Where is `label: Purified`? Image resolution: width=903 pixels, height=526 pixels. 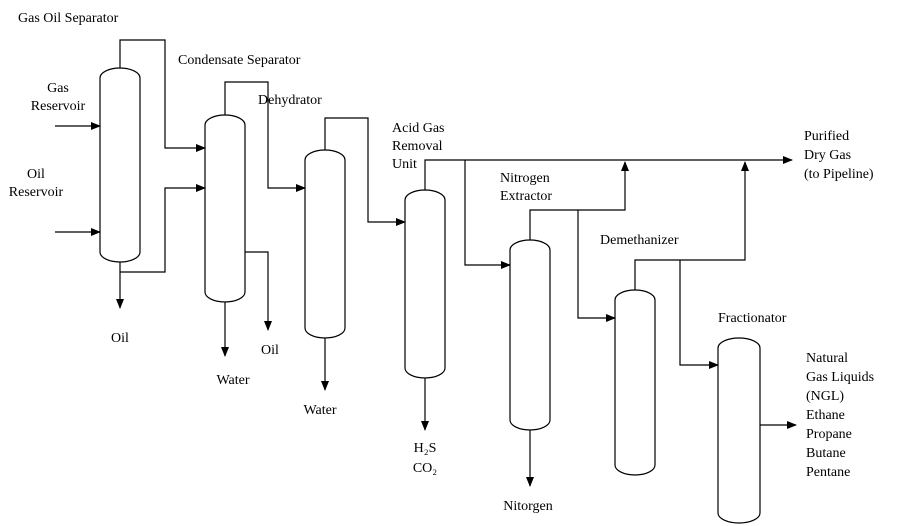
label: Purified is located at coordinates (826, 136).